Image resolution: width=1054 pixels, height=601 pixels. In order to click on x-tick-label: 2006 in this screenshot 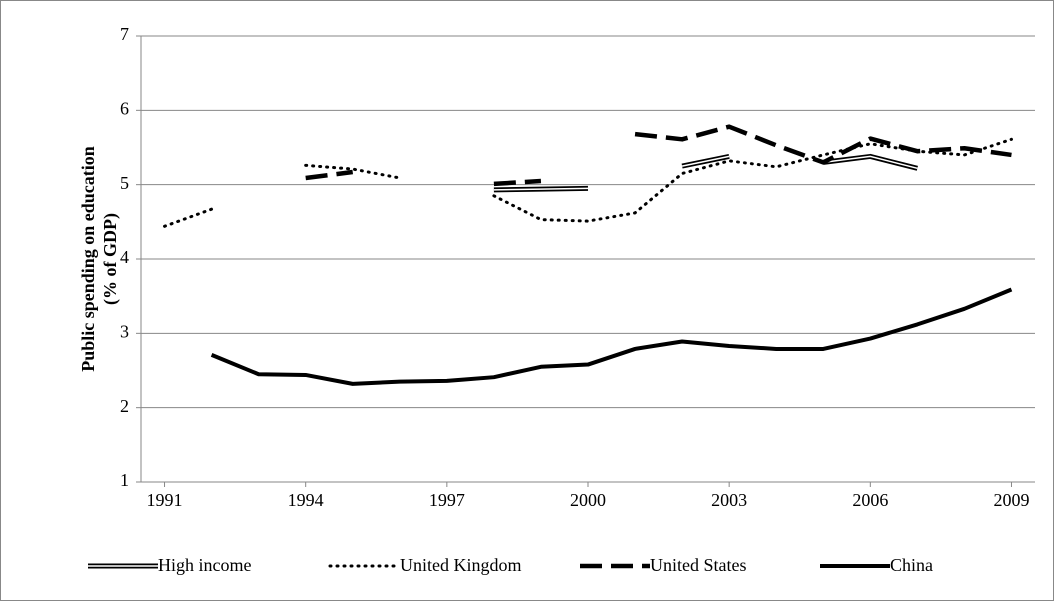, I will do `click(870, 500)`.